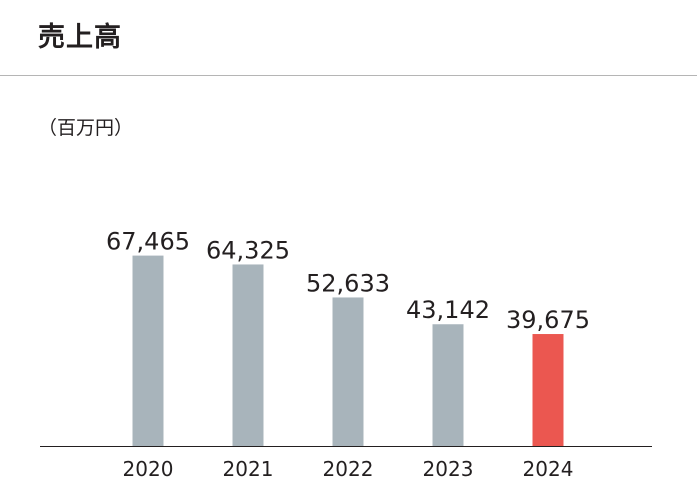 The height and width of the screenshot is (502, 697). I want to click on x-tick-label-2023: 2023, so click(448, 469).